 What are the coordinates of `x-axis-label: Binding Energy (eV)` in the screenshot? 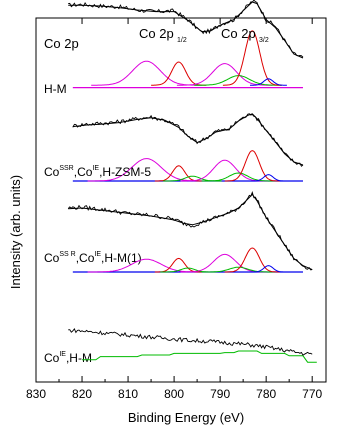 It's located at (186, 417).